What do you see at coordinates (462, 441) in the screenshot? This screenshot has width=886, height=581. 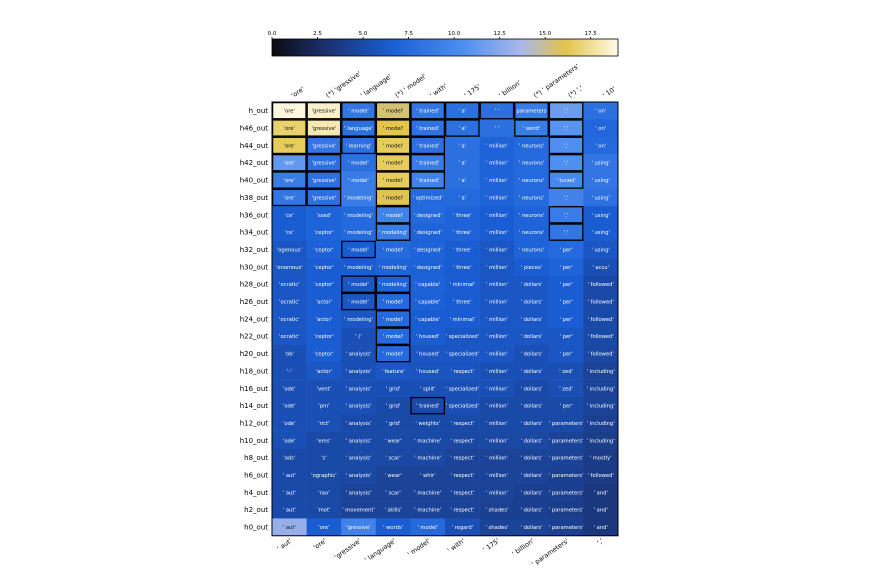 I see `heatmap-cell-label: ' respect'` at bounding box center [462, 441].